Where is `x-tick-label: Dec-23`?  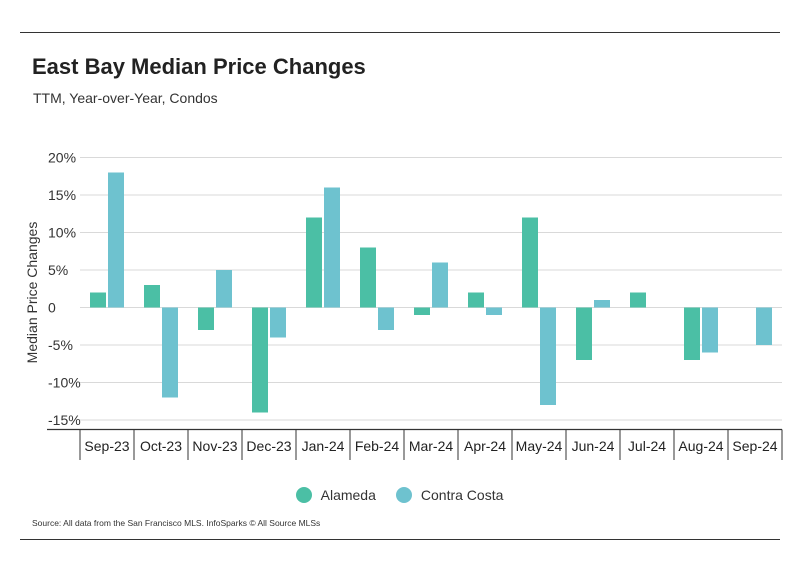
x-tick-label: Dec-23 is located at coordinates (268, 446).